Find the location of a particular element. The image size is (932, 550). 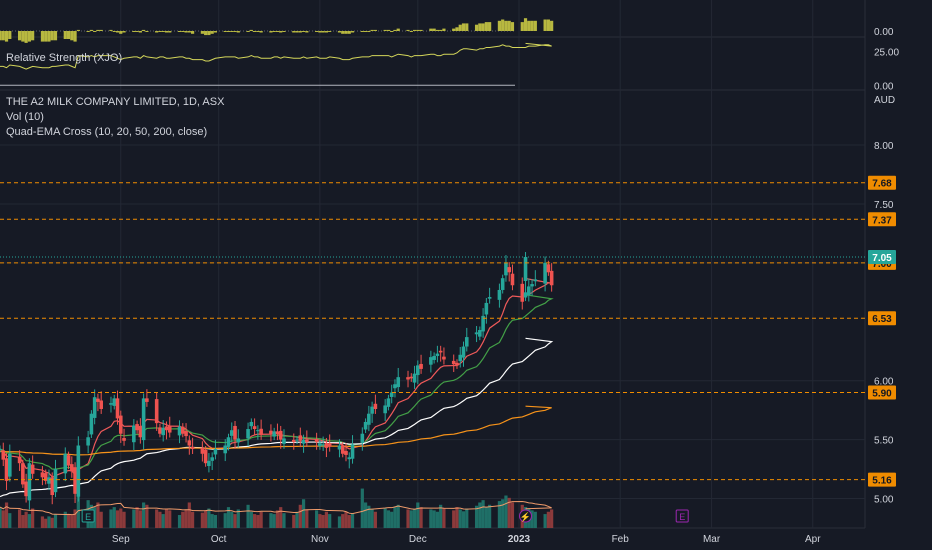

time-label: Feb is located at coordinates (621, 539).